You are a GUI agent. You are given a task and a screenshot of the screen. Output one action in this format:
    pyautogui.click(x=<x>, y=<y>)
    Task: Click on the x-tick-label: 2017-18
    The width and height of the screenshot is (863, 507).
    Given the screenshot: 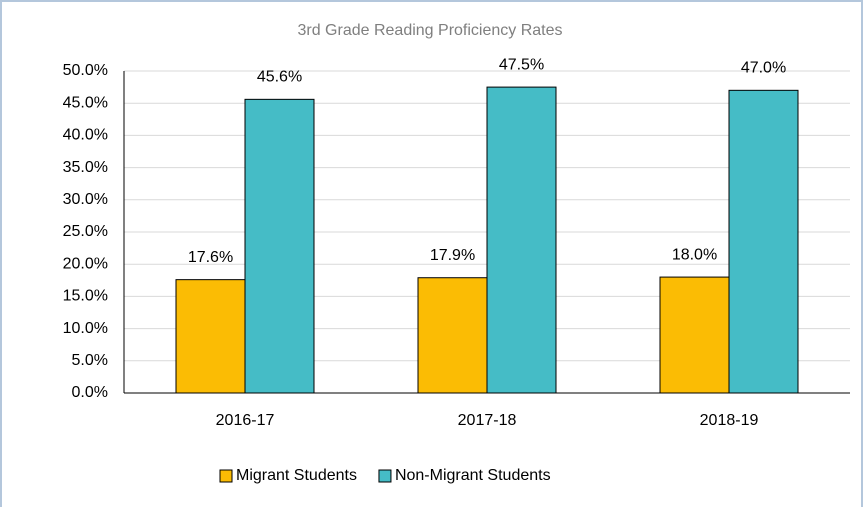 What is the action you would take?
    pyautogui.click(x=487, y=420)
    